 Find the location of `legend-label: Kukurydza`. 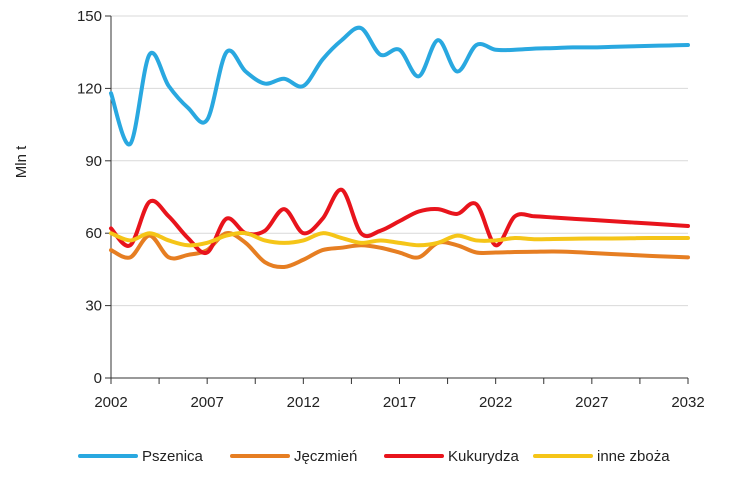

legend-label: Kukurydza is located at coordinates (484, 456).